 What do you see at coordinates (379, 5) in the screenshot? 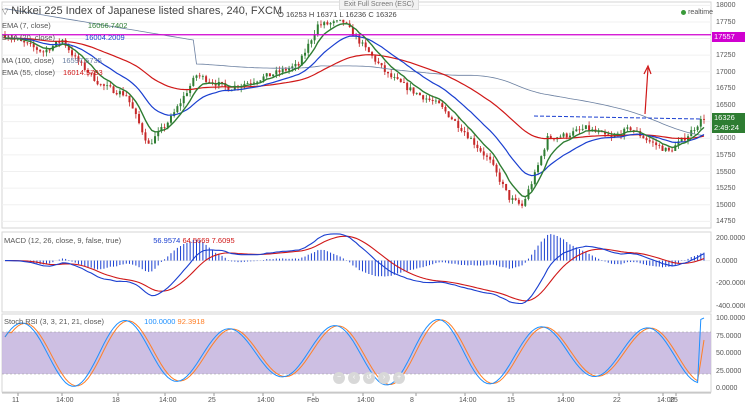
I see `exit-full-screen-button: Exit Full Screen (ESC)` at bounding box center [379, 5].